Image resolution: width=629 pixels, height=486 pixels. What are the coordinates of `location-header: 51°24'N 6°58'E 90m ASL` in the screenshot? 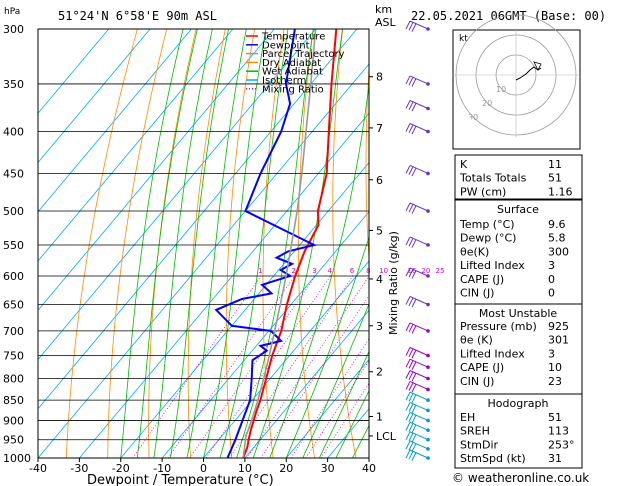 It's located at (137, 16).